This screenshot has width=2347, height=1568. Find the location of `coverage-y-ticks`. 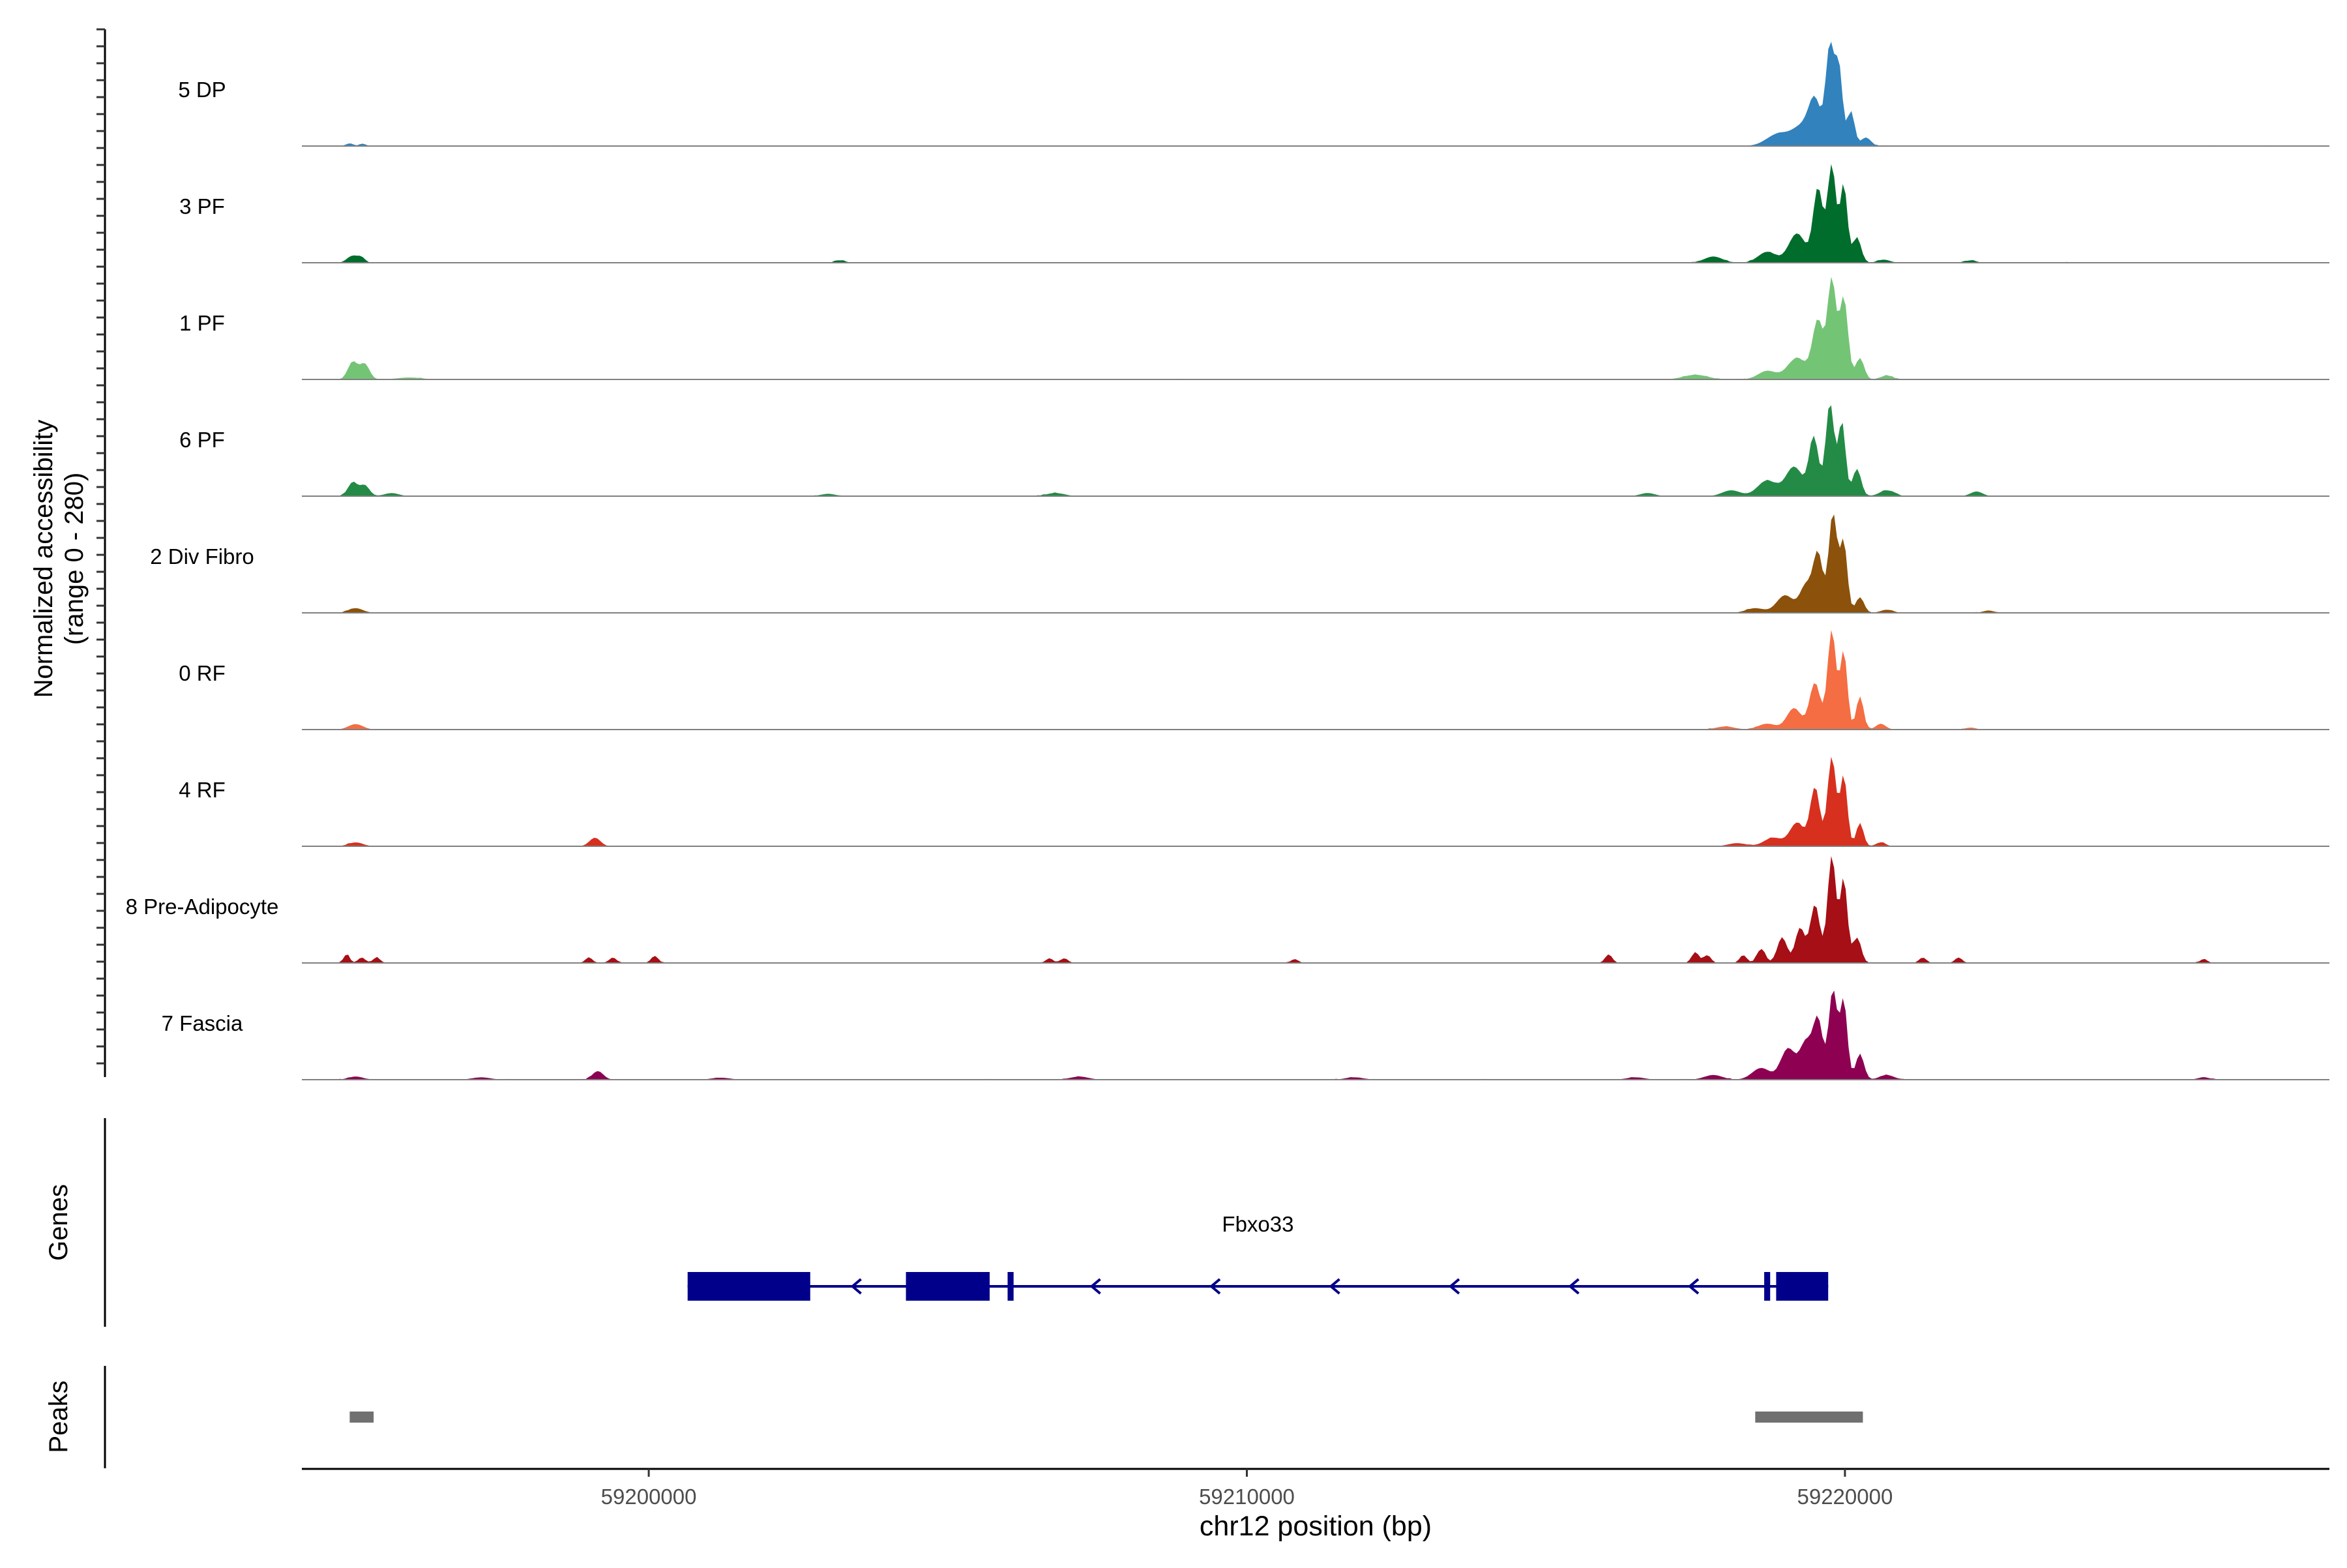

coverage-y-ticks is located at coordinates (101, 547).